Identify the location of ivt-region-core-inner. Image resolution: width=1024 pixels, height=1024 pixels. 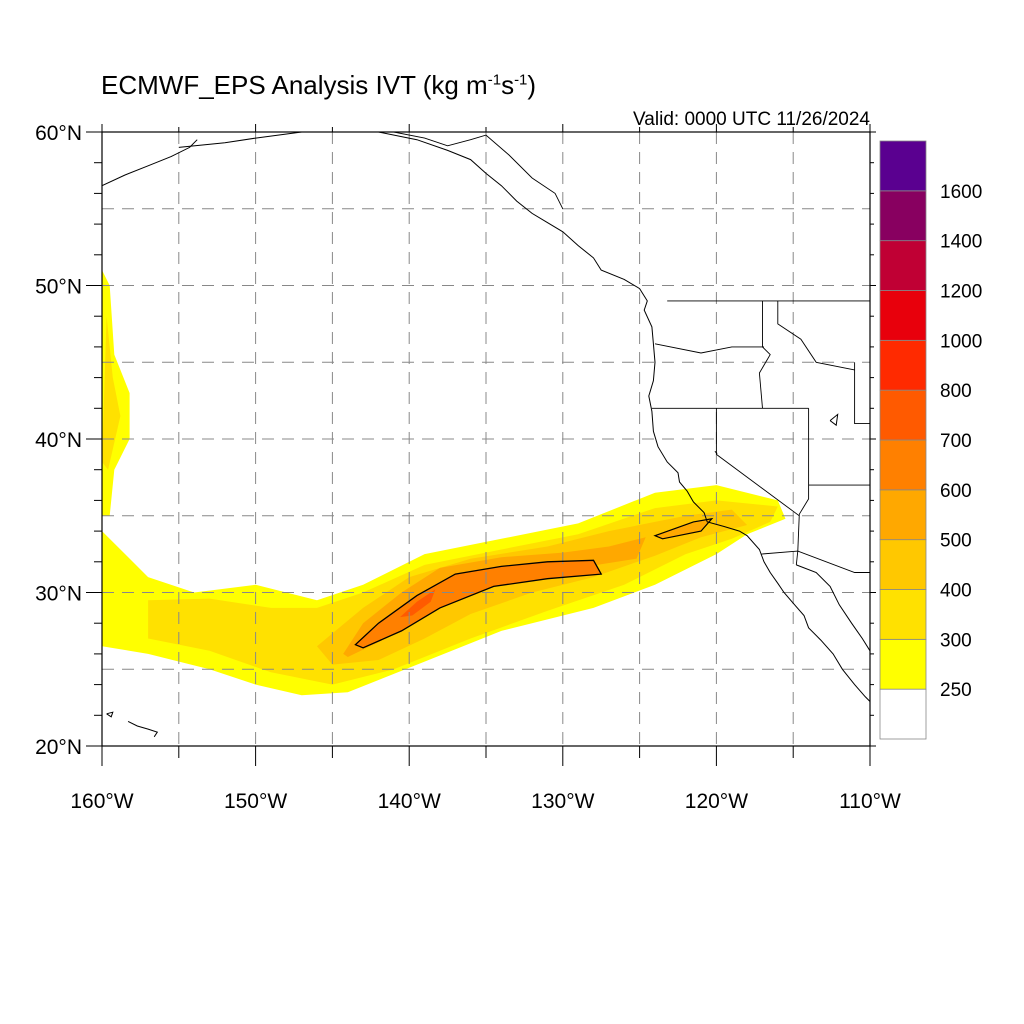
(478, 604).